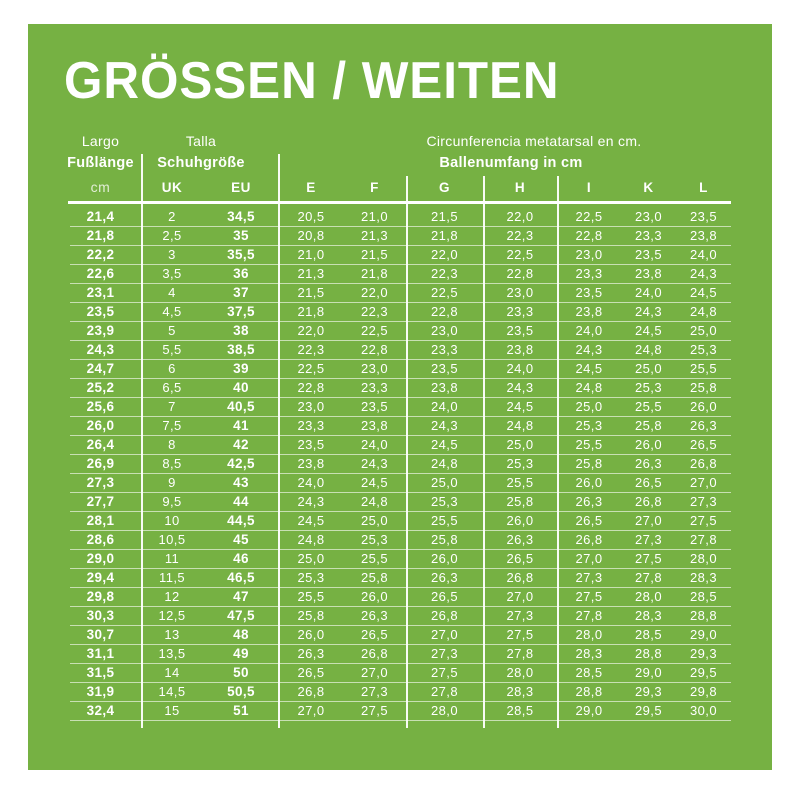 Image resolution: width=800 pixels, height=800 pixels. Describe the element at coordinates (648, 672) in the screenshot. I see `cell-k: 29,0` at that location.